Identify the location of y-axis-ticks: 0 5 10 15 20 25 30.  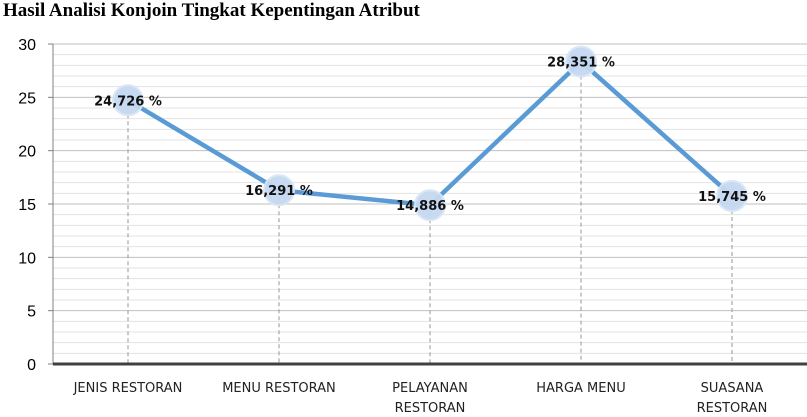
(27, 205).